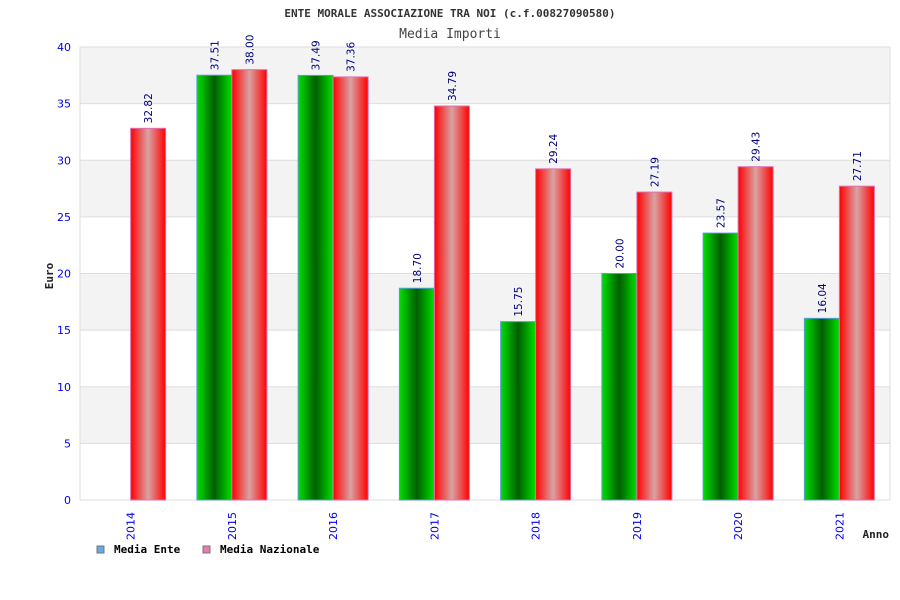  Describe the element at coordinates (453, 86) in the screenshot. I see `value-label: 34.79` at that location.